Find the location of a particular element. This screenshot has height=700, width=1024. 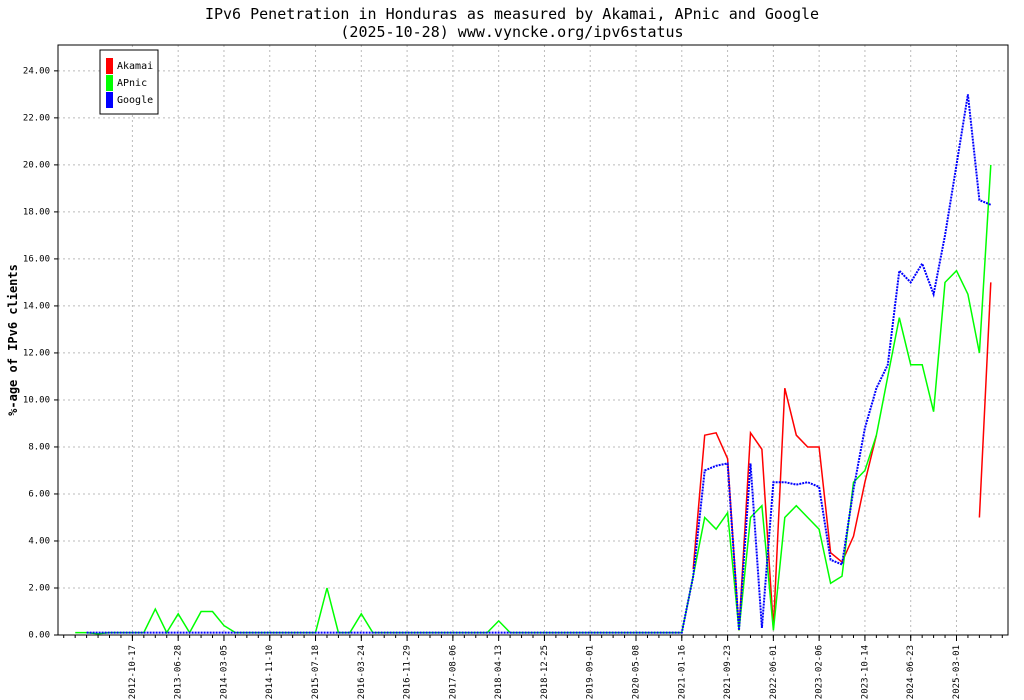

x-tick-label: 2023-10-14 is located at coordinates (865, 672).